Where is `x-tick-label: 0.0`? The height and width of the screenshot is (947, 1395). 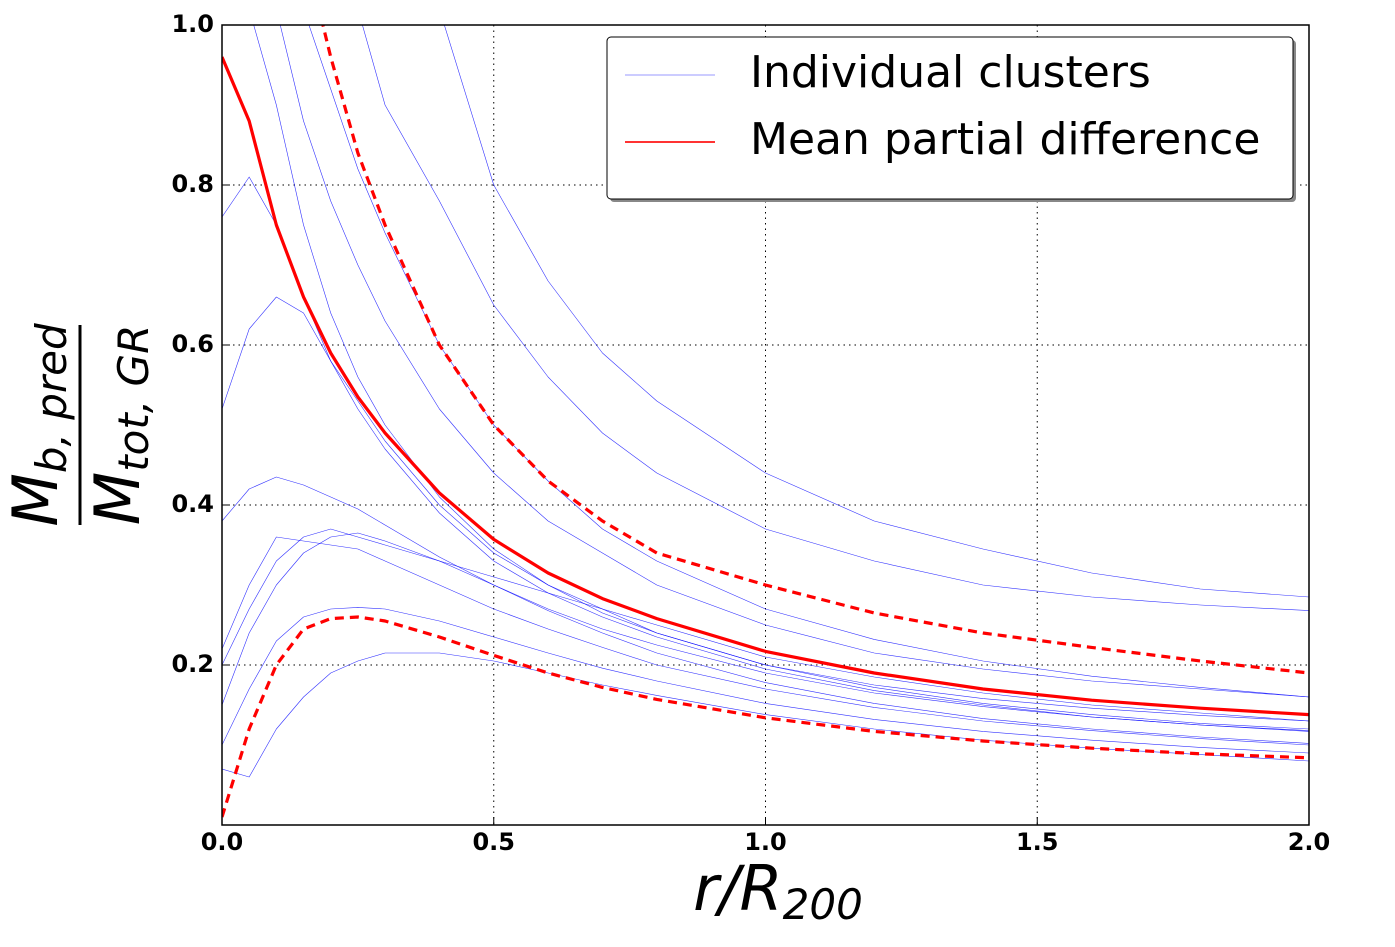
x-tick-label: 0.0 is located at coordinates (222, 842).